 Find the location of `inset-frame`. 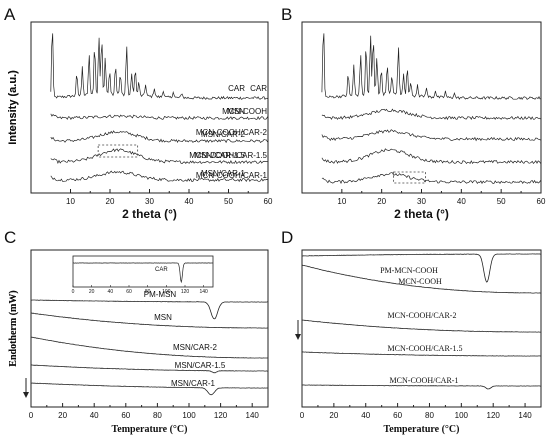

inset-frame is located at coordinates (143, 271).